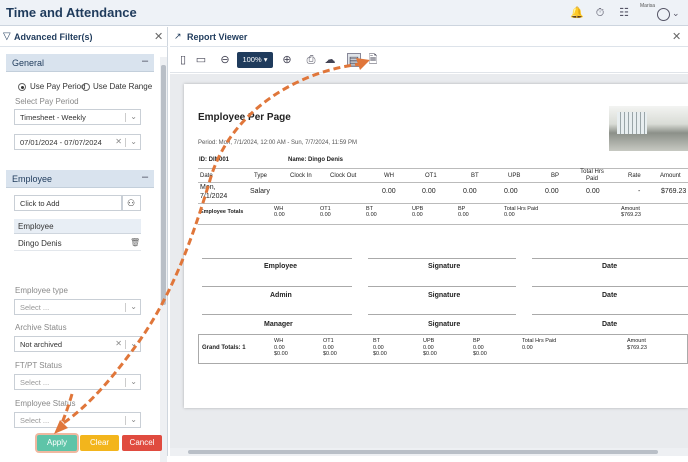 The image size is (688, 462). I want to click on click-to-add-field: Click to Add, so click(68, 203).